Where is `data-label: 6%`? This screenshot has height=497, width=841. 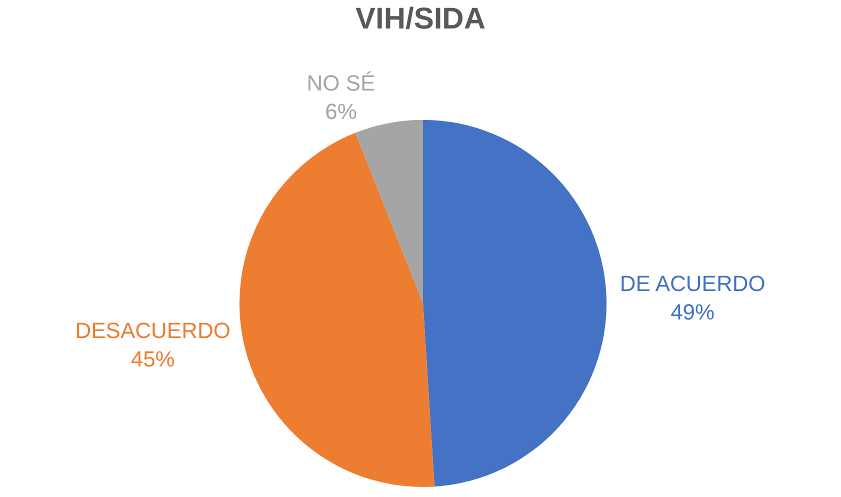 data-label: 6% is located at coordinates (341, 111).